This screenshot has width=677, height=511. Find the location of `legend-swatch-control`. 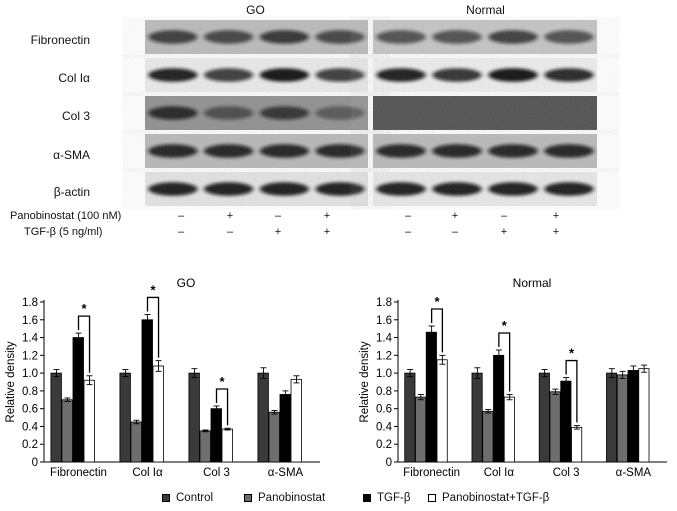

legend-swatch-control is located at coordinates (166, 498).